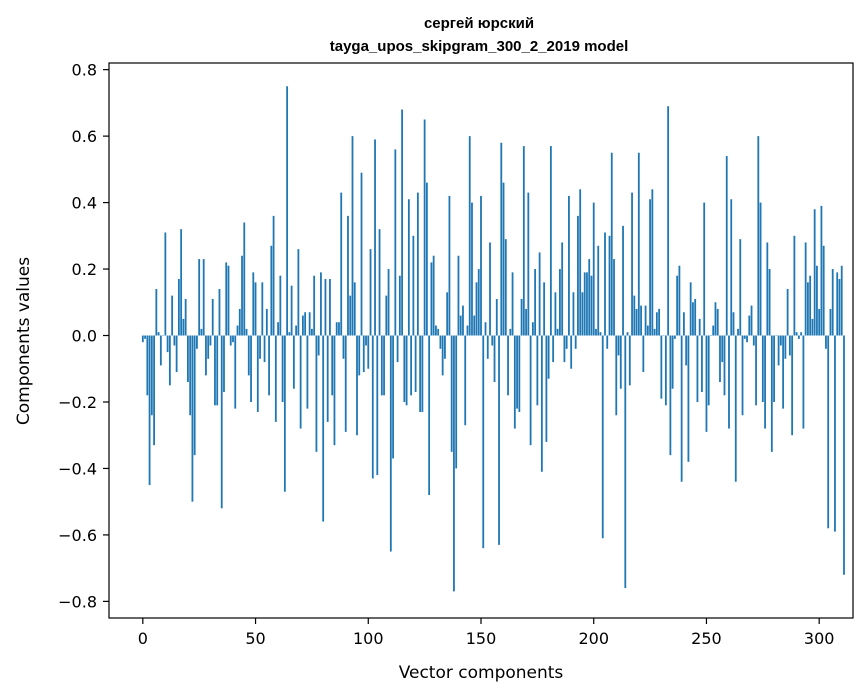 This screenshot has width=867, height=696. Describe the element at coordinates (77, 402) in the screenshot. I see `y-tick-label: −0.2` at that location.